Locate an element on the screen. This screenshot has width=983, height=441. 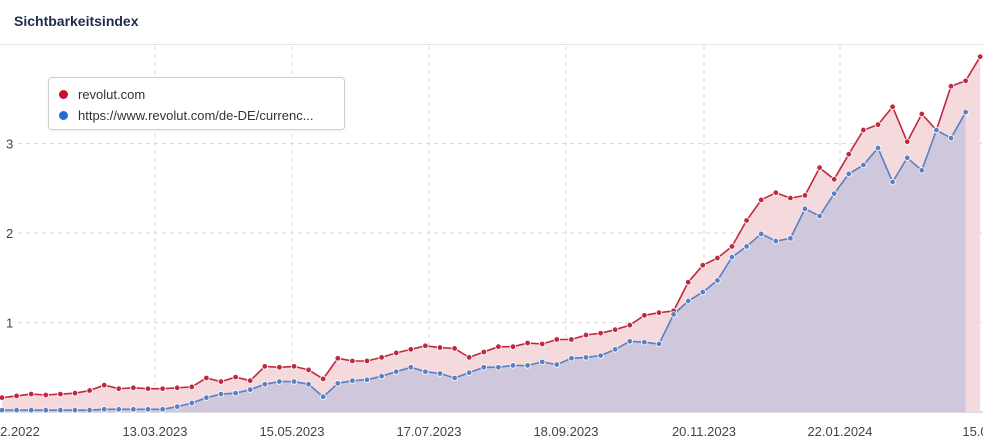
x-tick-label: 15.0 is located at coordinates (972, 431).